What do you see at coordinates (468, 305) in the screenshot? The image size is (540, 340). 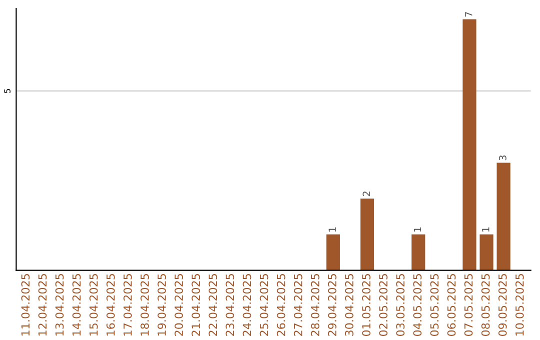 I see `x-tick-label: 07.05.2025` at bounding box center [468, 305].